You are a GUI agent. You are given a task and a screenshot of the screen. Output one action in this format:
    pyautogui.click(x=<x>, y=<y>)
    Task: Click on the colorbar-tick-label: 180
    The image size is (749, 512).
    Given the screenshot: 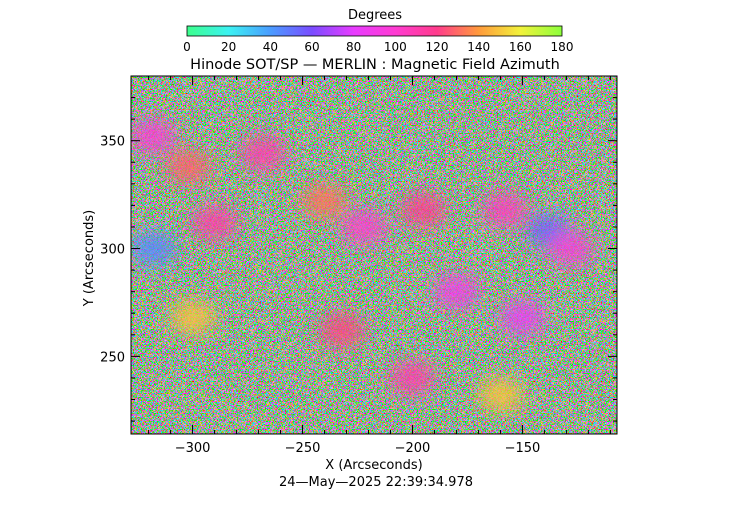 What is the action you would take?
    pyautogui.click(x=562, y=47)
    